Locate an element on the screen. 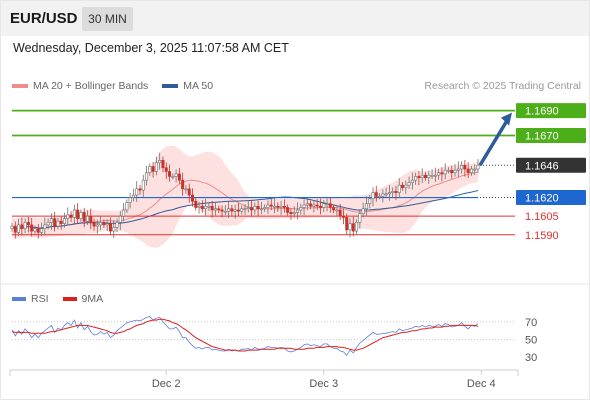 The height and width of the screenshot is (400, 590). x-tick-label-2: Dec 4 is located at coordinates (481, 384).